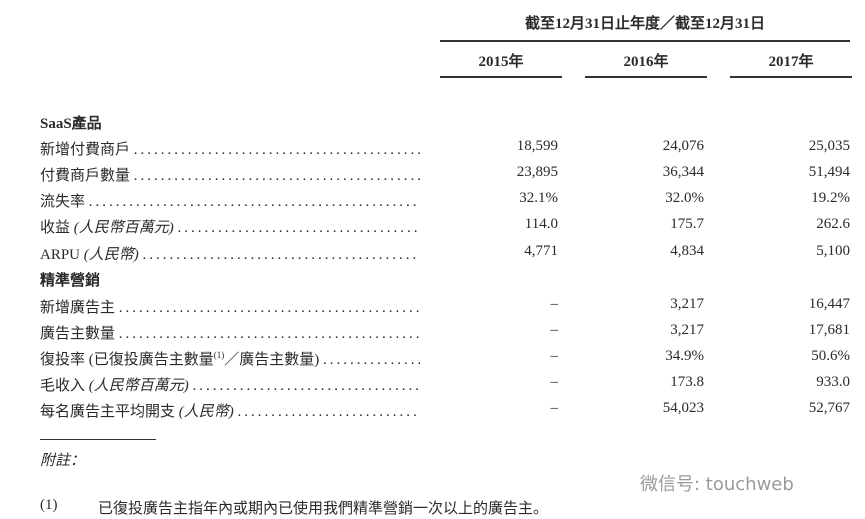 The width and height of the screenshot is (865, 519). Describe the element at coordinates (833, 224) in the screenshot. I see `cell-value: 262.6` at that location.